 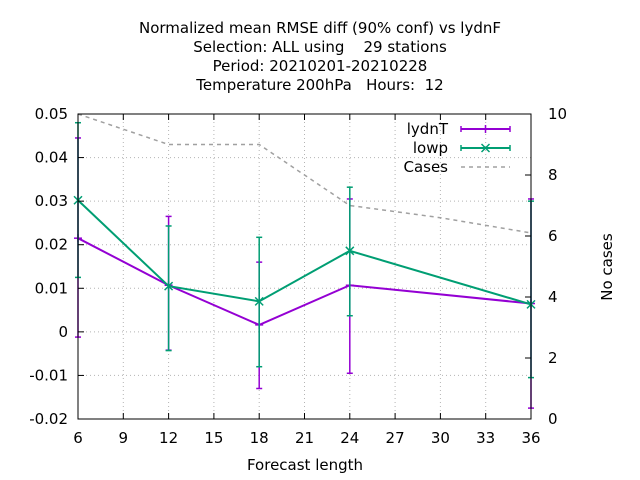 I want to click on x-tick-label: 24, so click(x=349, y=438).